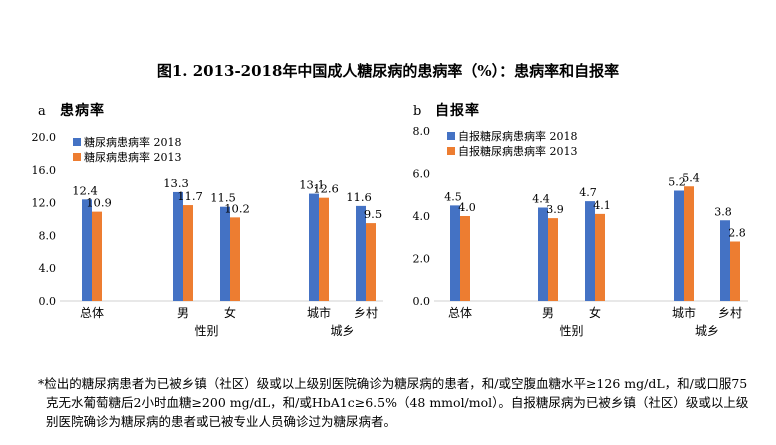 This screenshot has height=445, width=776. I want to click on panel-b-header: b 自报率, so click(446, 110).